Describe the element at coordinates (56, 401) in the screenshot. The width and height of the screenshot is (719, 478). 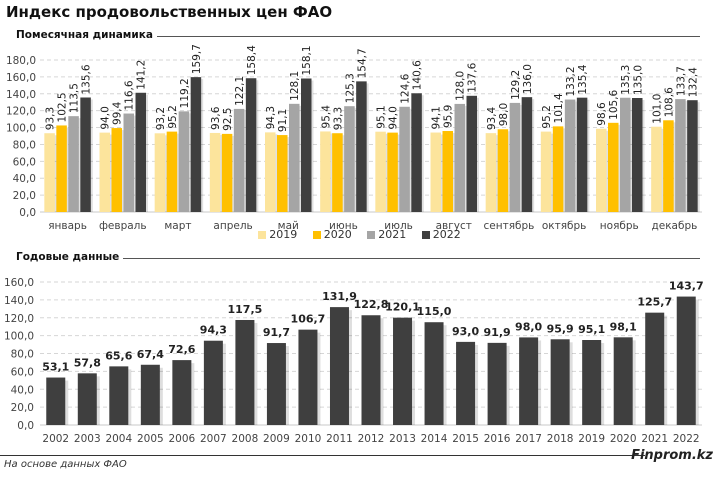
I see `bar-2002` at that location.